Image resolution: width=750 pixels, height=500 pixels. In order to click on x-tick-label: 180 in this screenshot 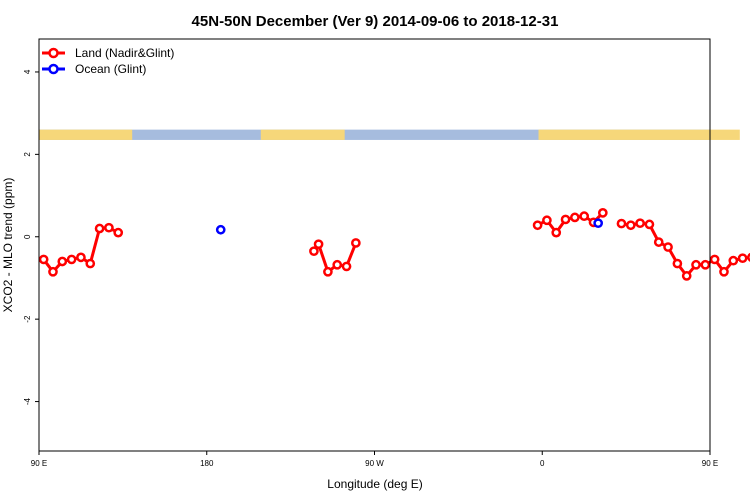, I will do `click(207, 463)`.